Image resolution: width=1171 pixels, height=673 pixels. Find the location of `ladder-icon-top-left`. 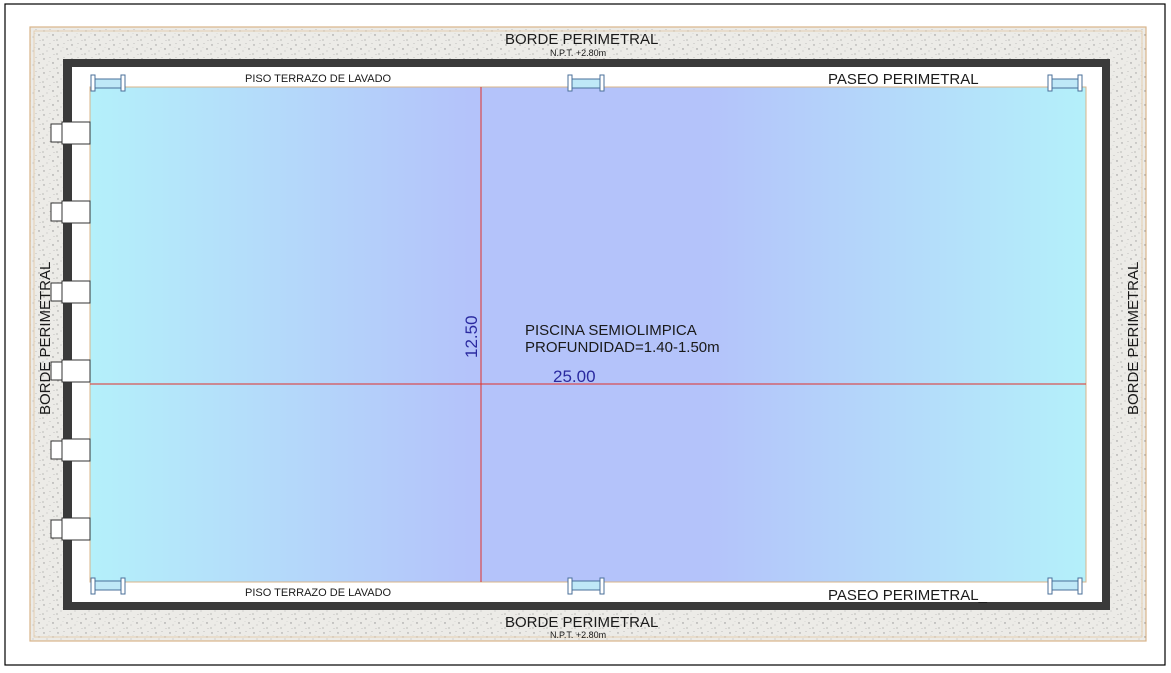

ladder-icon-top-left is located at coordinates (108, 83).